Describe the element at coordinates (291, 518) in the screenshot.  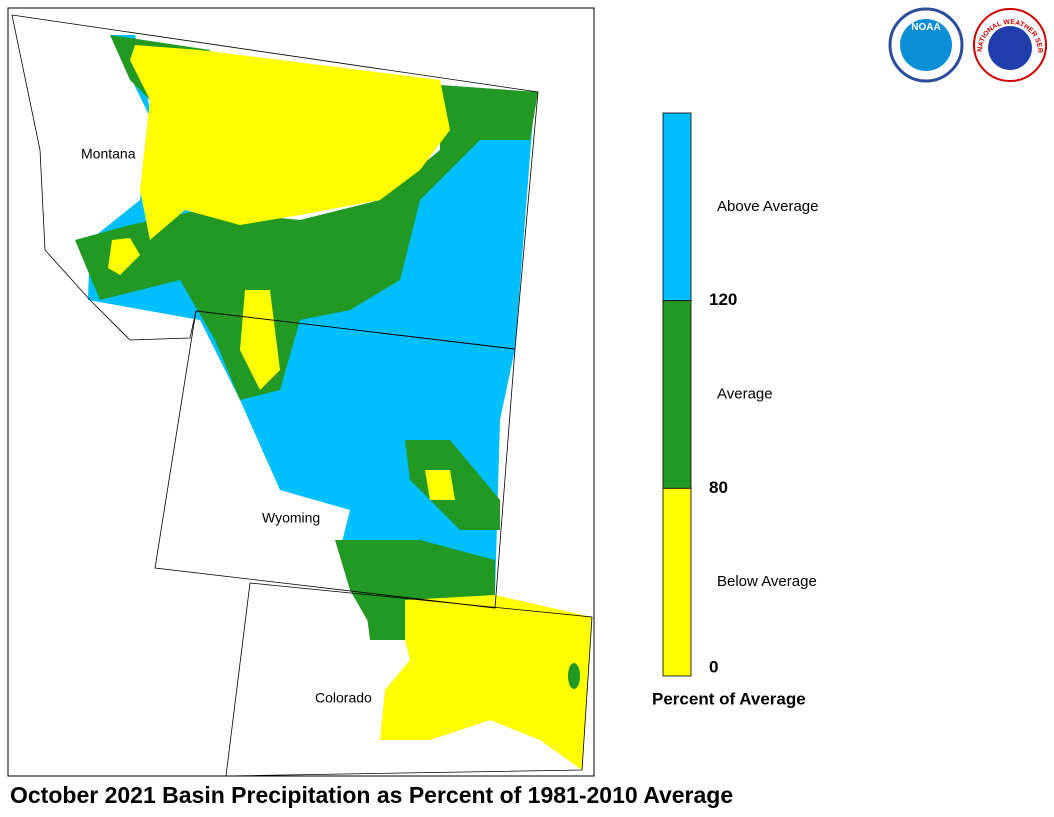
I see `state-label: Wyoming` at that location.